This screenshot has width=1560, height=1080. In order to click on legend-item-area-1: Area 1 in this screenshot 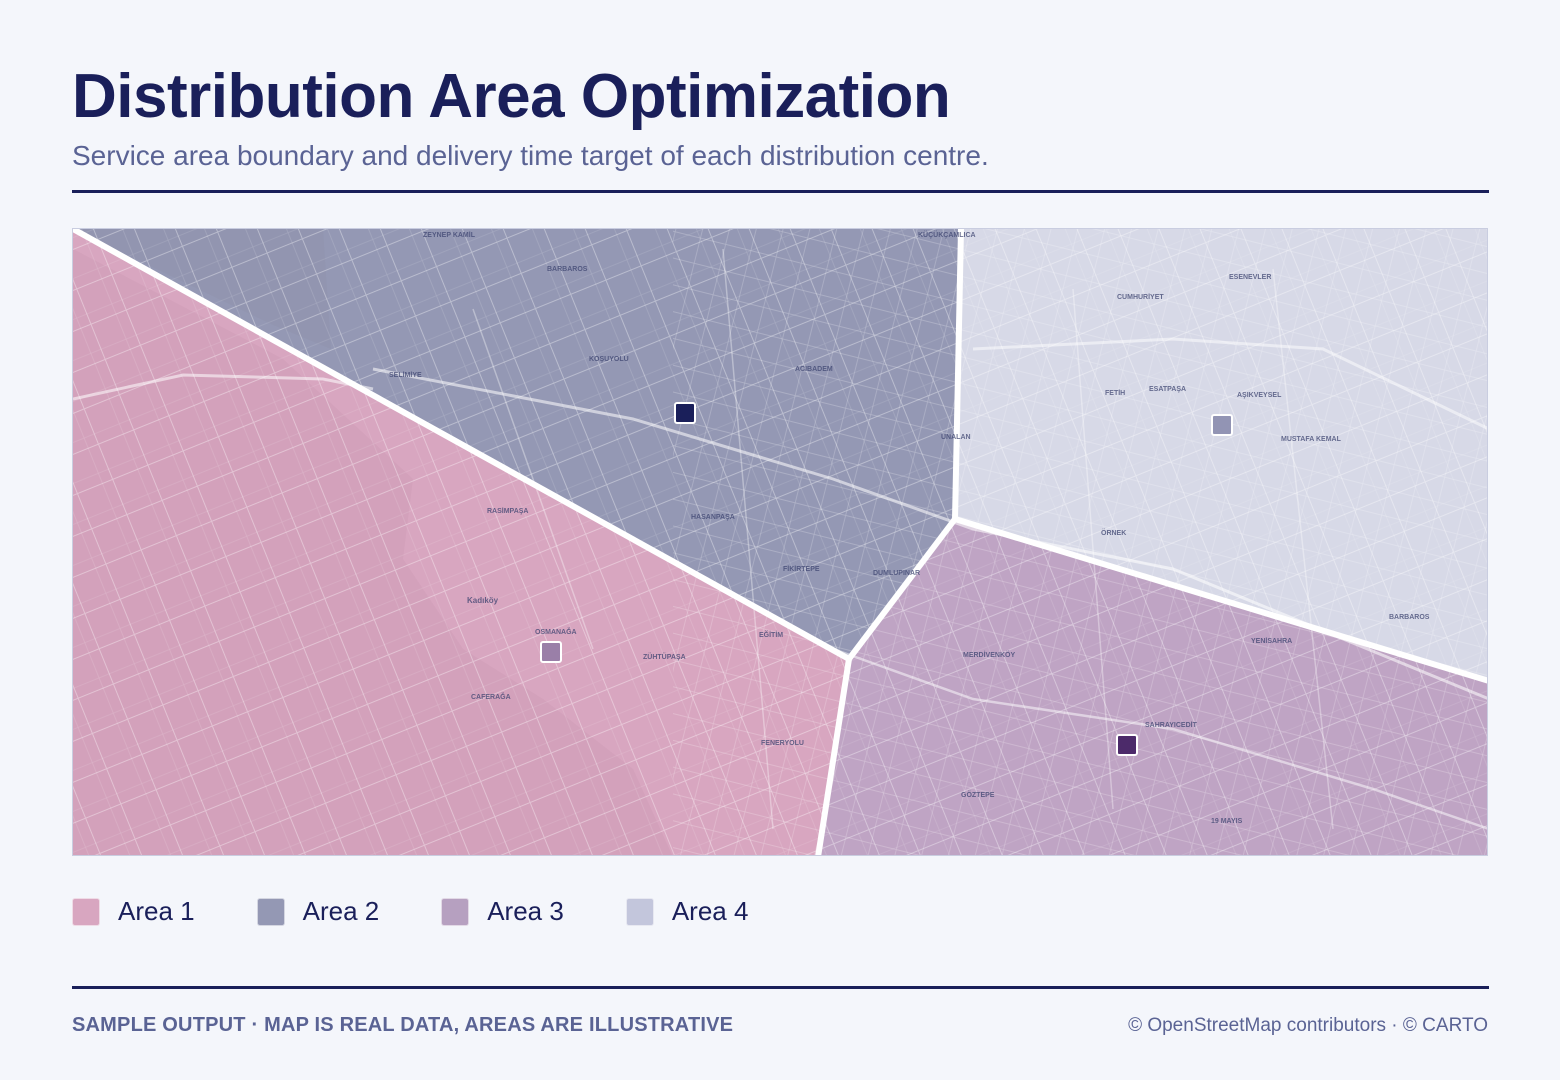, I will do `click(133, 911)`.